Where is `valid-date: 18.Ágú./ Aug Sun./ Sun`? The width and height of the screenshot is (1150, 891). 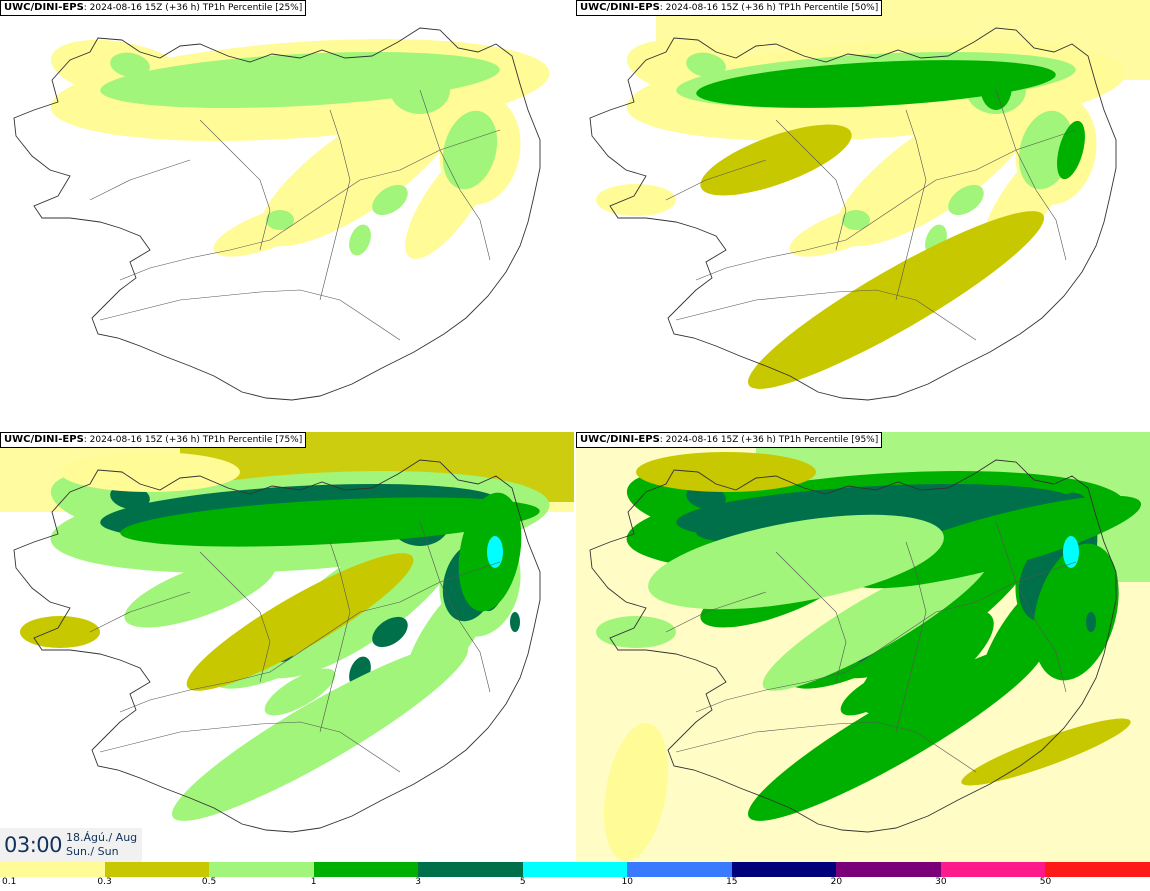
valid-date: 18.Ágú./ Aug Sun./ Sun is located at coordinates (101, 845).